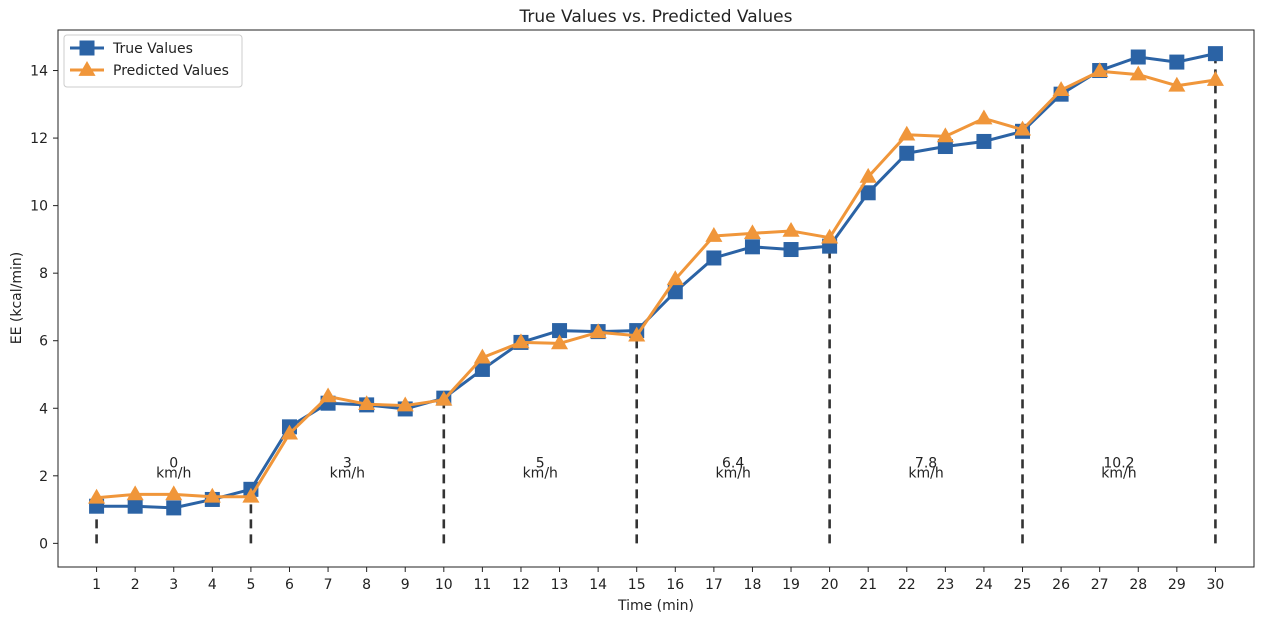  Describe the element at coordinates (212, 585) in the screenshot. I see `x-tick-label: 4` at that location.